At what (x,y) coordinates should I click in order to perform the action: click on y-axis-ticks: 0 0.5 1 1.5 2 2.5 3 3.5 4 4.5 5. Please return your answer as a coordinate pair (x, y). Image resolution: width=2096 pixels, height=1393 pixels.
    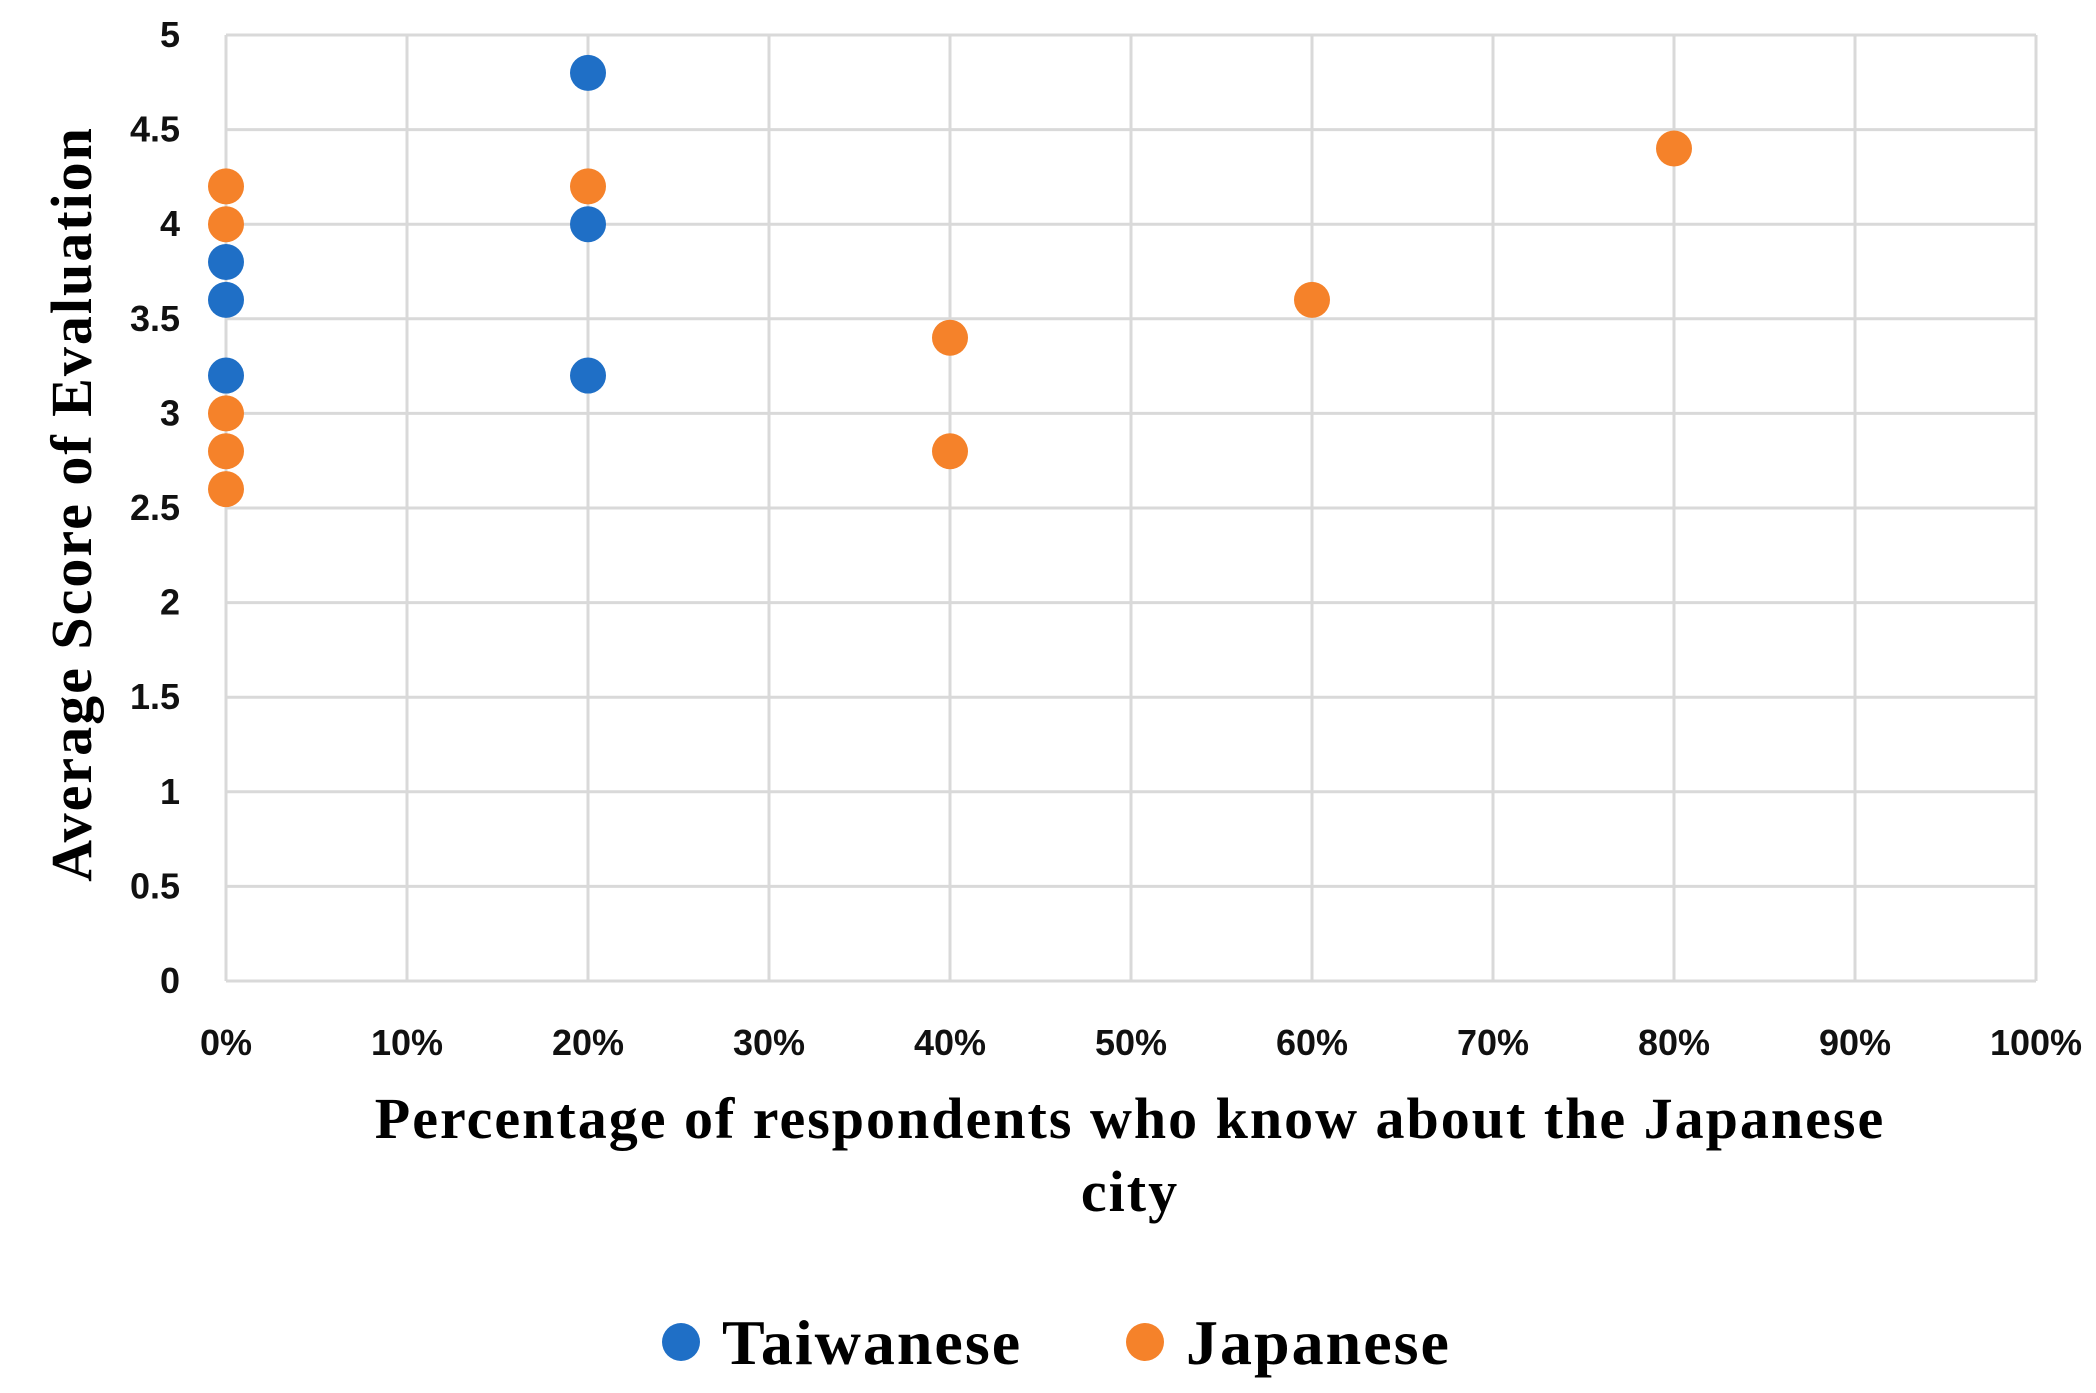
    Looking at the image, I should click on (155, 507).